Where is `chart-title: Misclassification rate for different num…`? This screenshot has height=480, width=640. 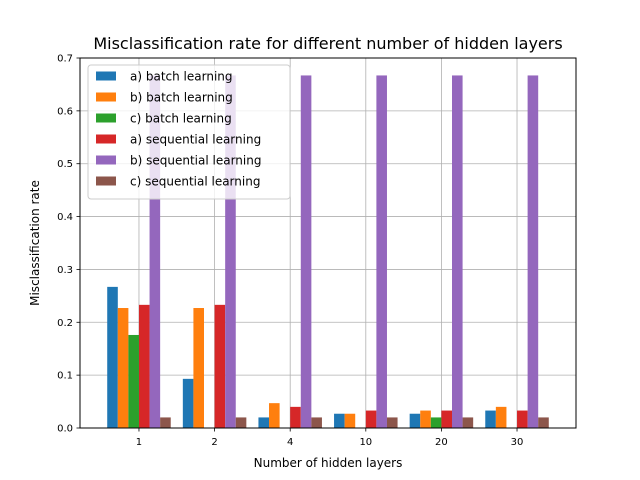 chart-title: Misclassification rate for different num… is located at coordinates (327, 43).